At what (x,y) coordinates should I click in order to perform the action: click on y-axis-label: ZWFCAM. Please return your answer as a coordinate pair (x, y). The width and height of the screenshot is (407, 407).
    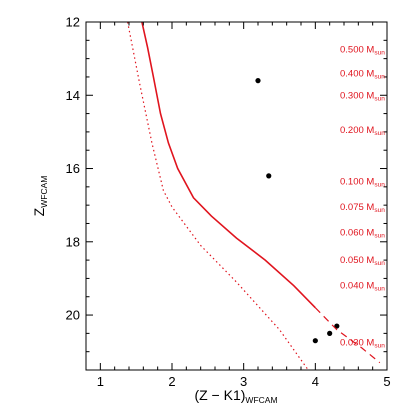
    Looking at the image, I should click on (40, 196).